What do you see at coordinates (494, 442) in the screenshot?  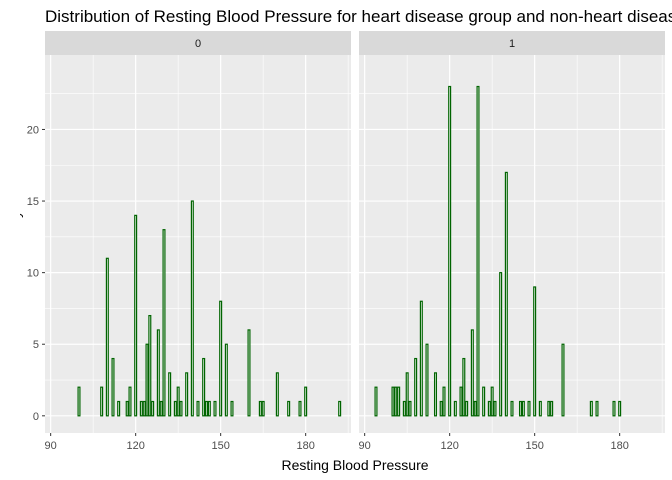 I see `x-axis-1: 90 120 150 180` at bounding box center [494, 442].